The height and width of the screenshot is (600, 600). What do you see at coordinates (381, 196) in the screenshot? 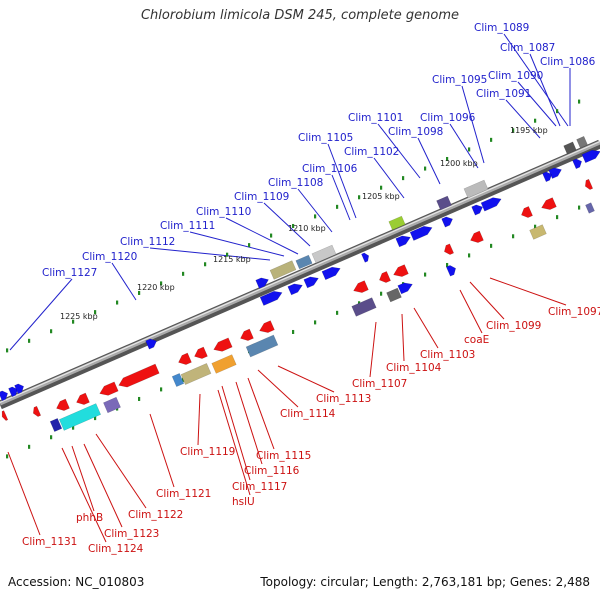
I see `tick-label: 1205 kbp` at bounding box center [381, 196].